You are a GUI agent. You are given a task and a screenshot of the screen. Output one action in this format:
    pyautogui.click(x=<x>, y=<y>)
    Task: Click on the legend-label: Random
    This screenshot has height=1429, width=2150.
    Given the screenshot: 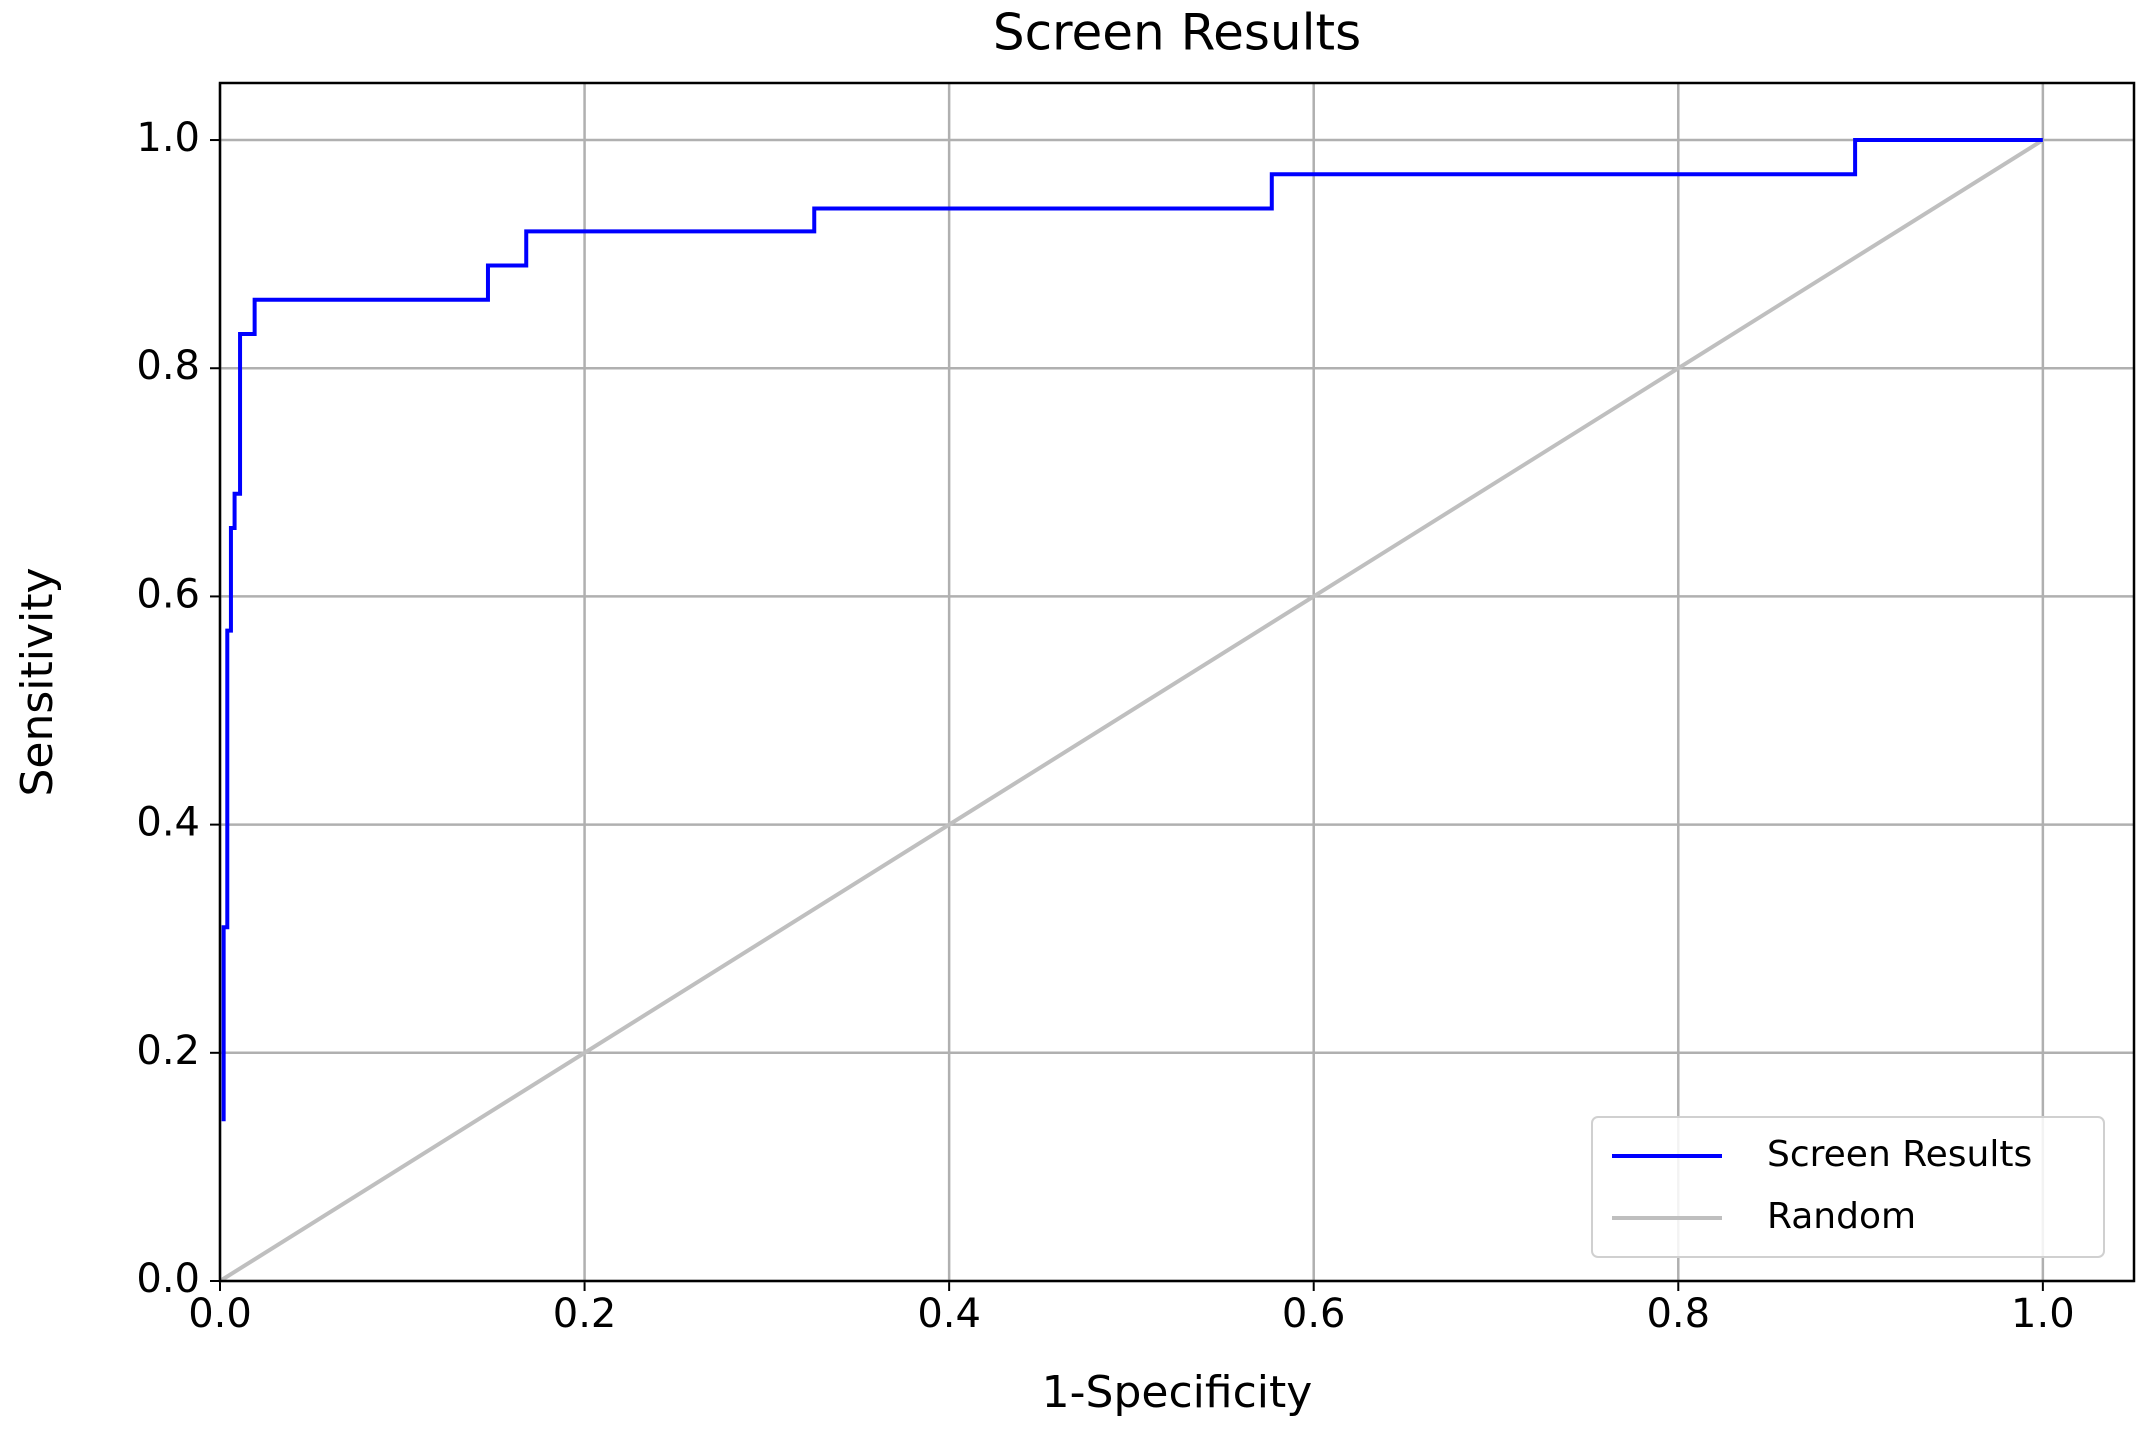 What is the action you would take?
    pyautogui.click(x=1841, y=1216)
    